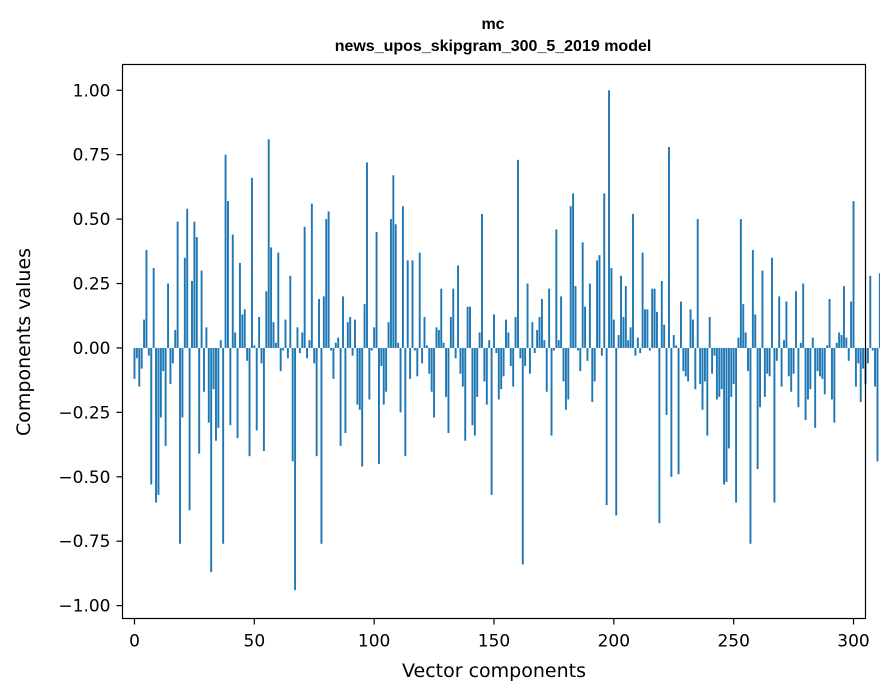  What do you see at coordinates (134, 642) in the screenshot?
I see `x-tick-label: 0` at bounding box center [134, 642].